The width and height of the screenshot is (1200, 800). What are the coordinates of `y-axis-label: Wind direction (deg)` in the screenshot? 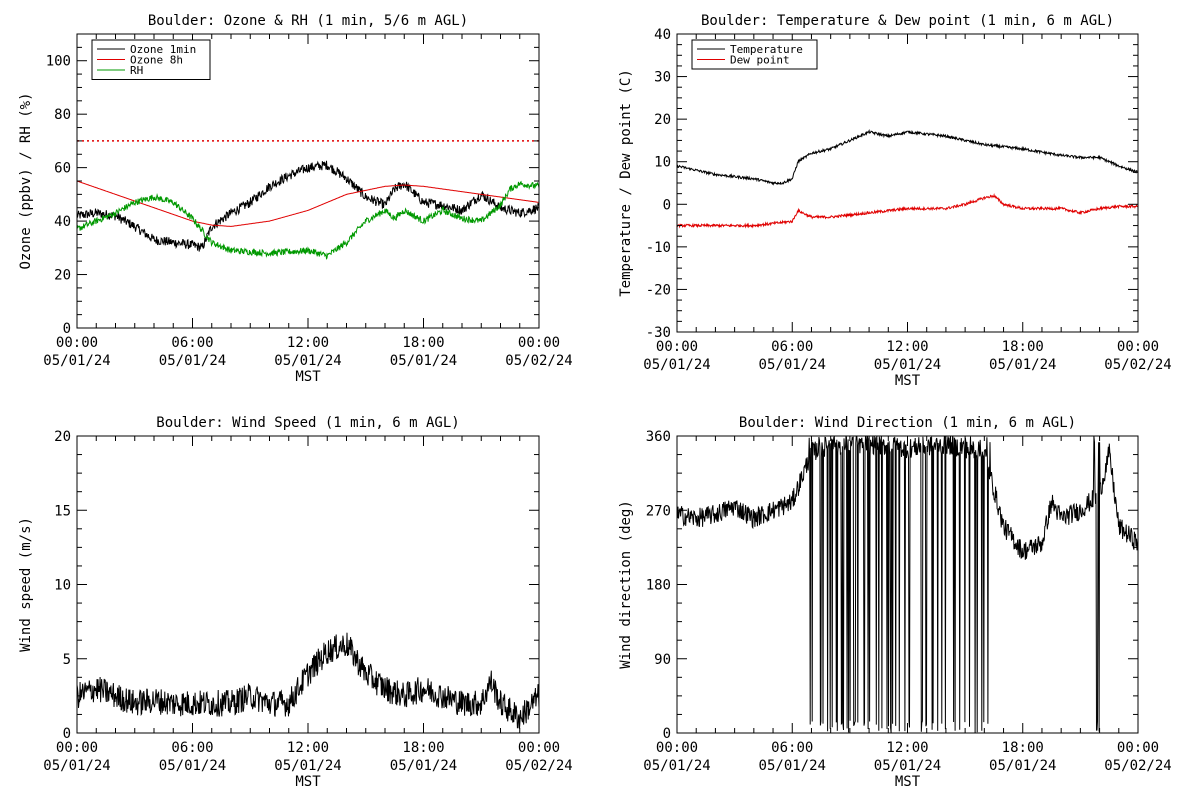 It's located at (626, 584).